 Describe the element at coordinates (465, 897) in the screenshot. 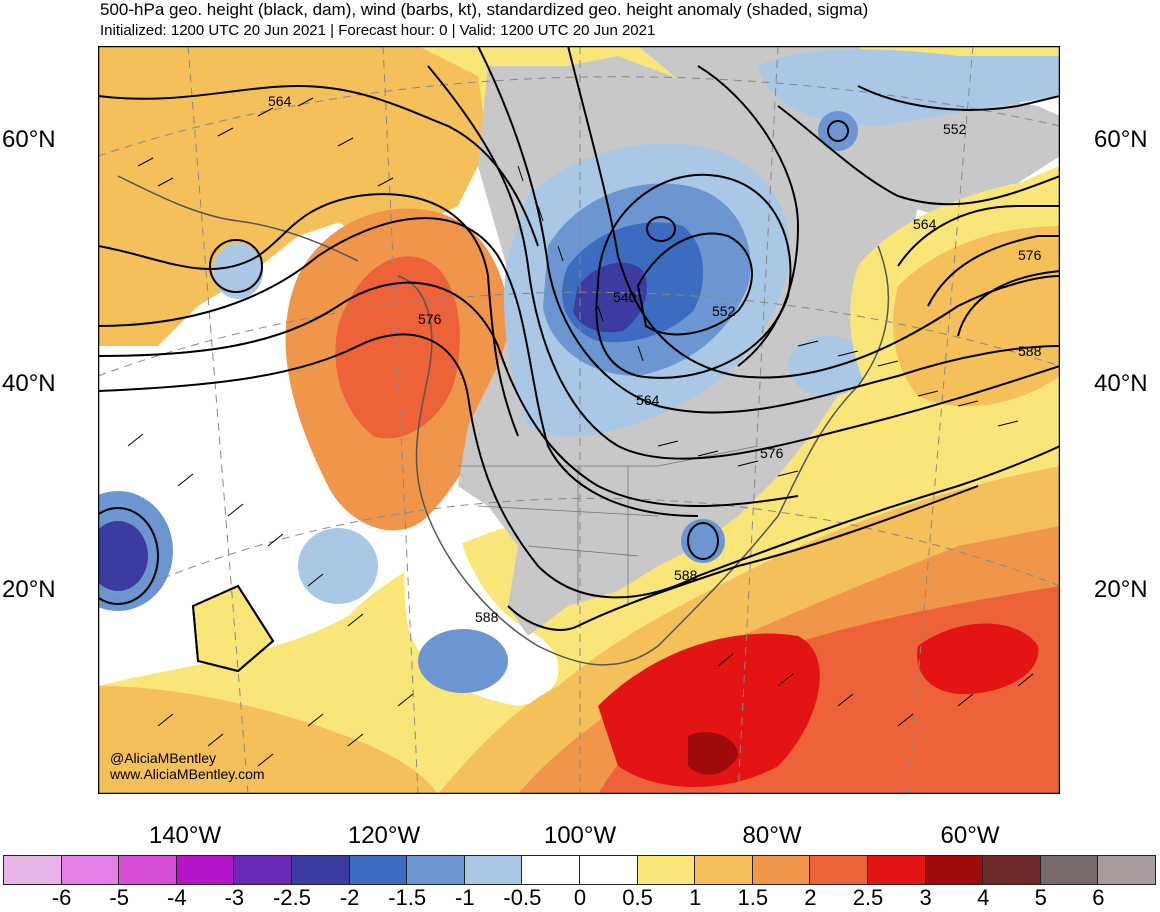

I see `colorbar-tick-label: -1` at that location.